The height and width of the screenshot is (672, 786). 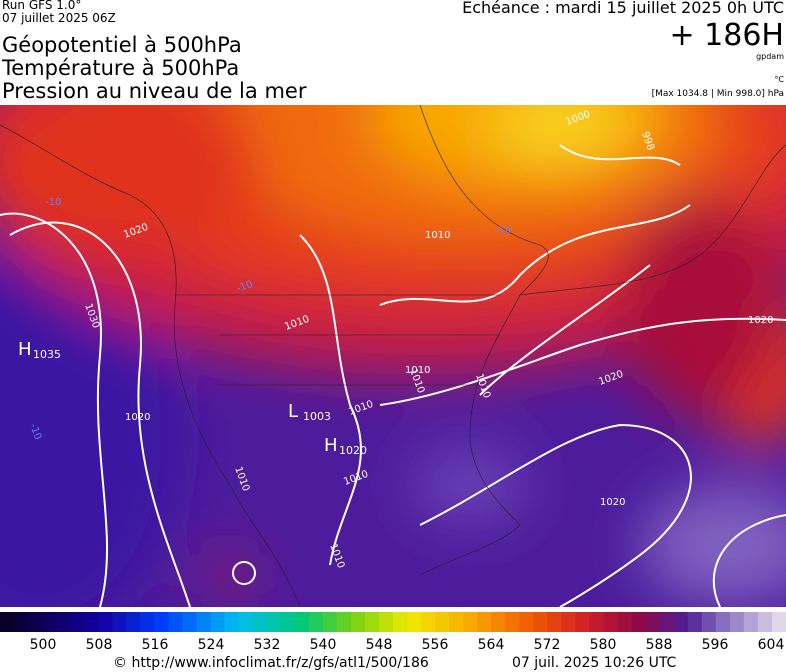 I want to click on lead-time: + 186H, so click(x=727, y=35).